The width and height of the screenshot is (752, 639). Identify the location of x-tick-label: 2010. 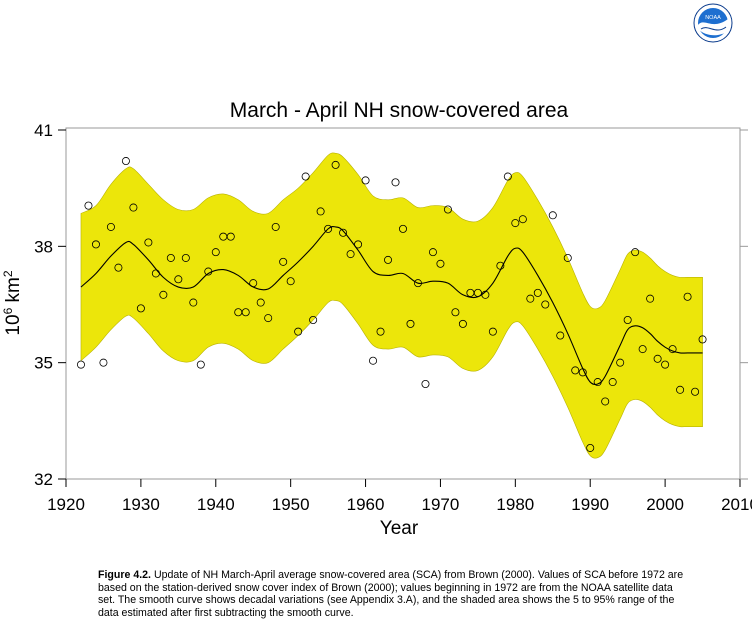
(736, 504).